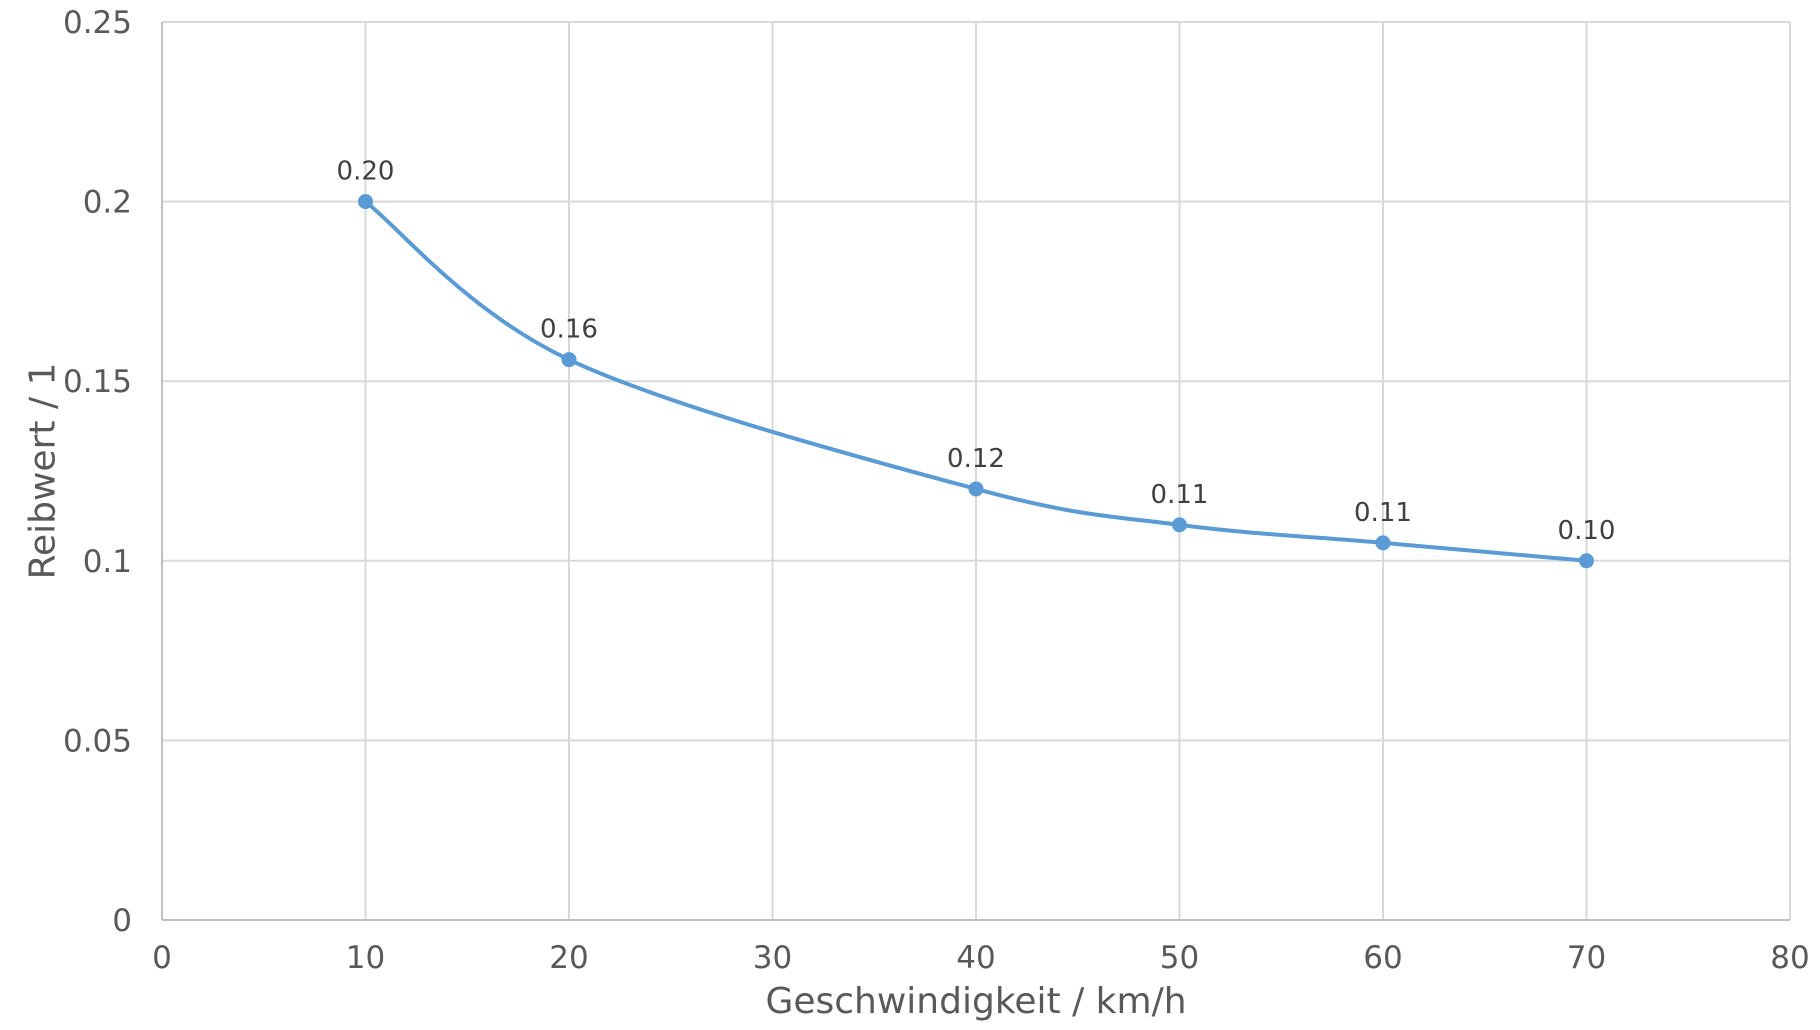 This screenshot has height=1030, width=1820. What do you see at coordinates (122, 921) in the screenshot?
I see `y-tick-label: 0` at bounding box center [122, 921].